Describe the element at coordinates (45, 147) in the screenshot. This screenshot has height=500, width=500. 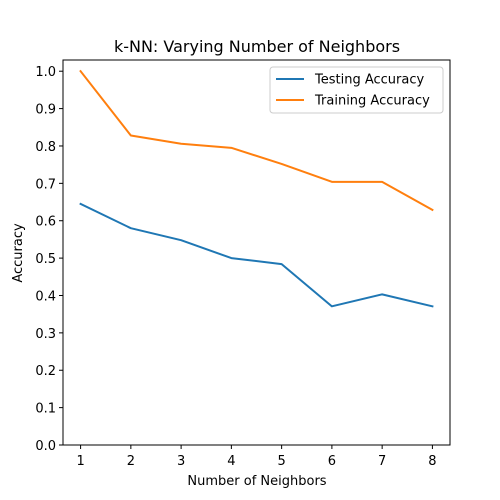
I see `y-tick-label: 0.8` at that location.